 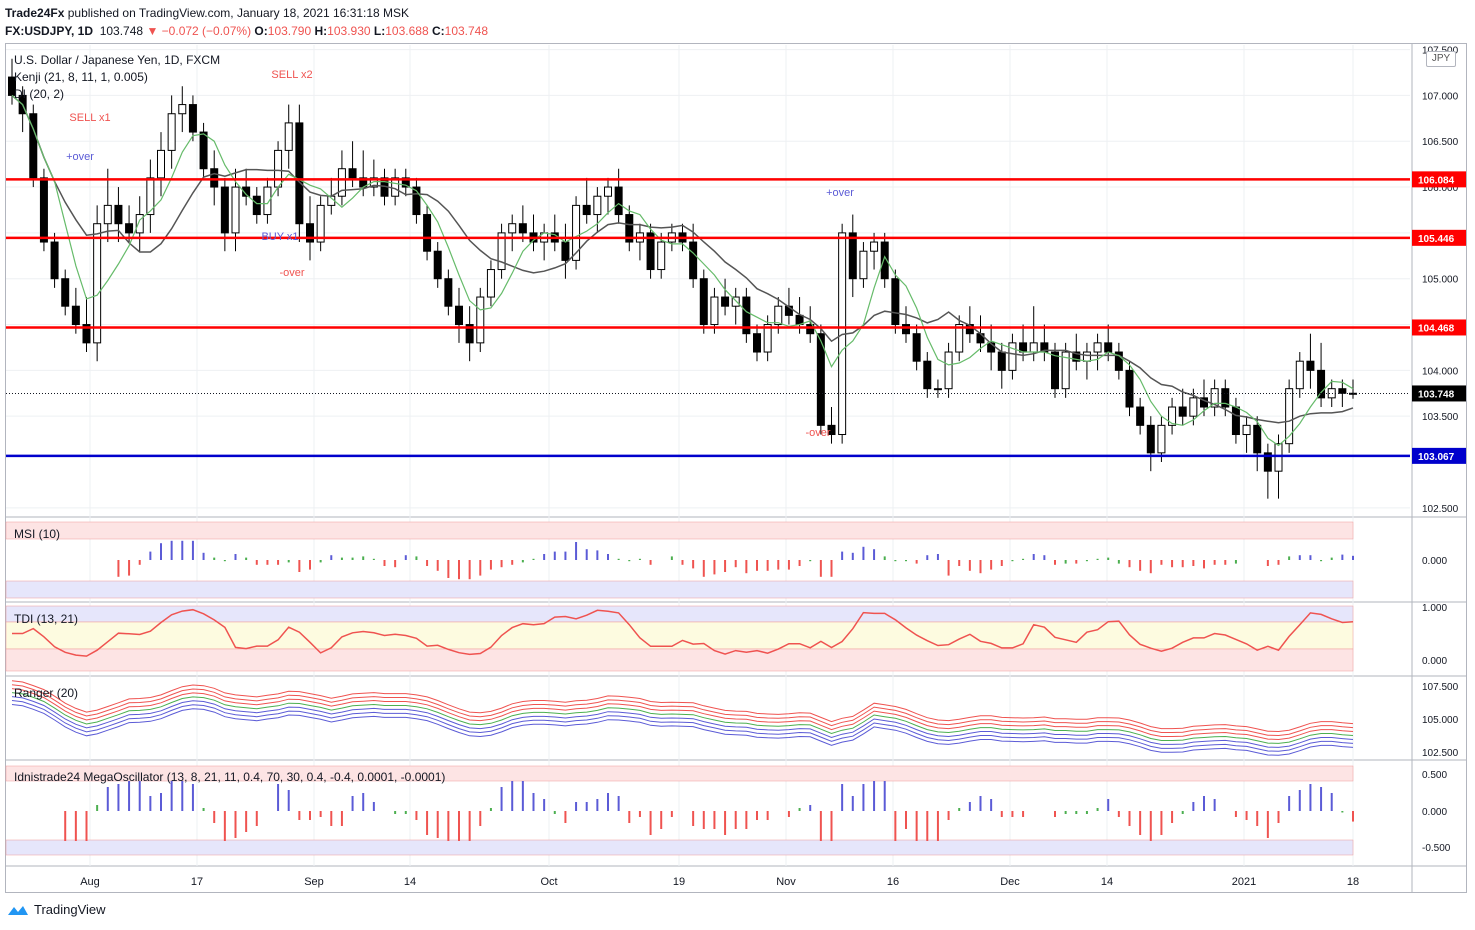 What do you see at coordinates (682, 718) in the screenshot?
I see `ranger-mid-line` at bounding box center [682, 718].